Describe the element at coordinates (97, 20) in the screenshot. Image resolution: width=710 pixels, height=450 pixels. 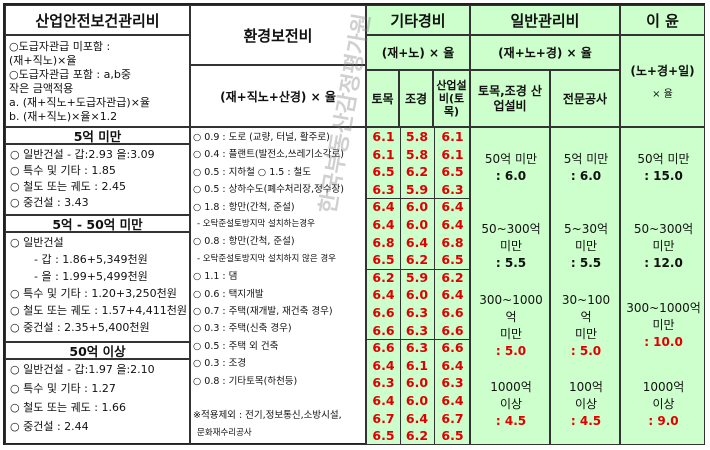
I see `safety-header: 산업안전보건관리비` at that location.